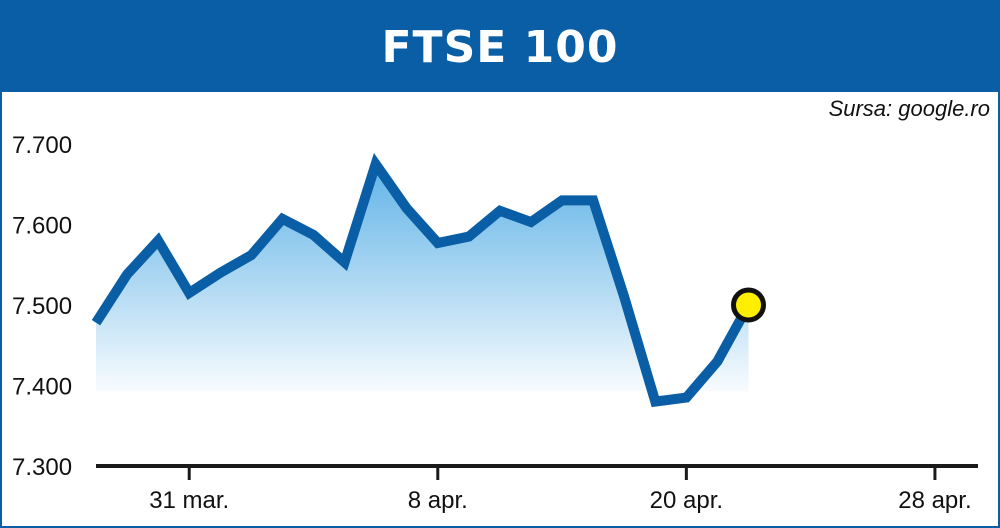  I want to click on y-tick-label: 7.400, so click(42, 387).